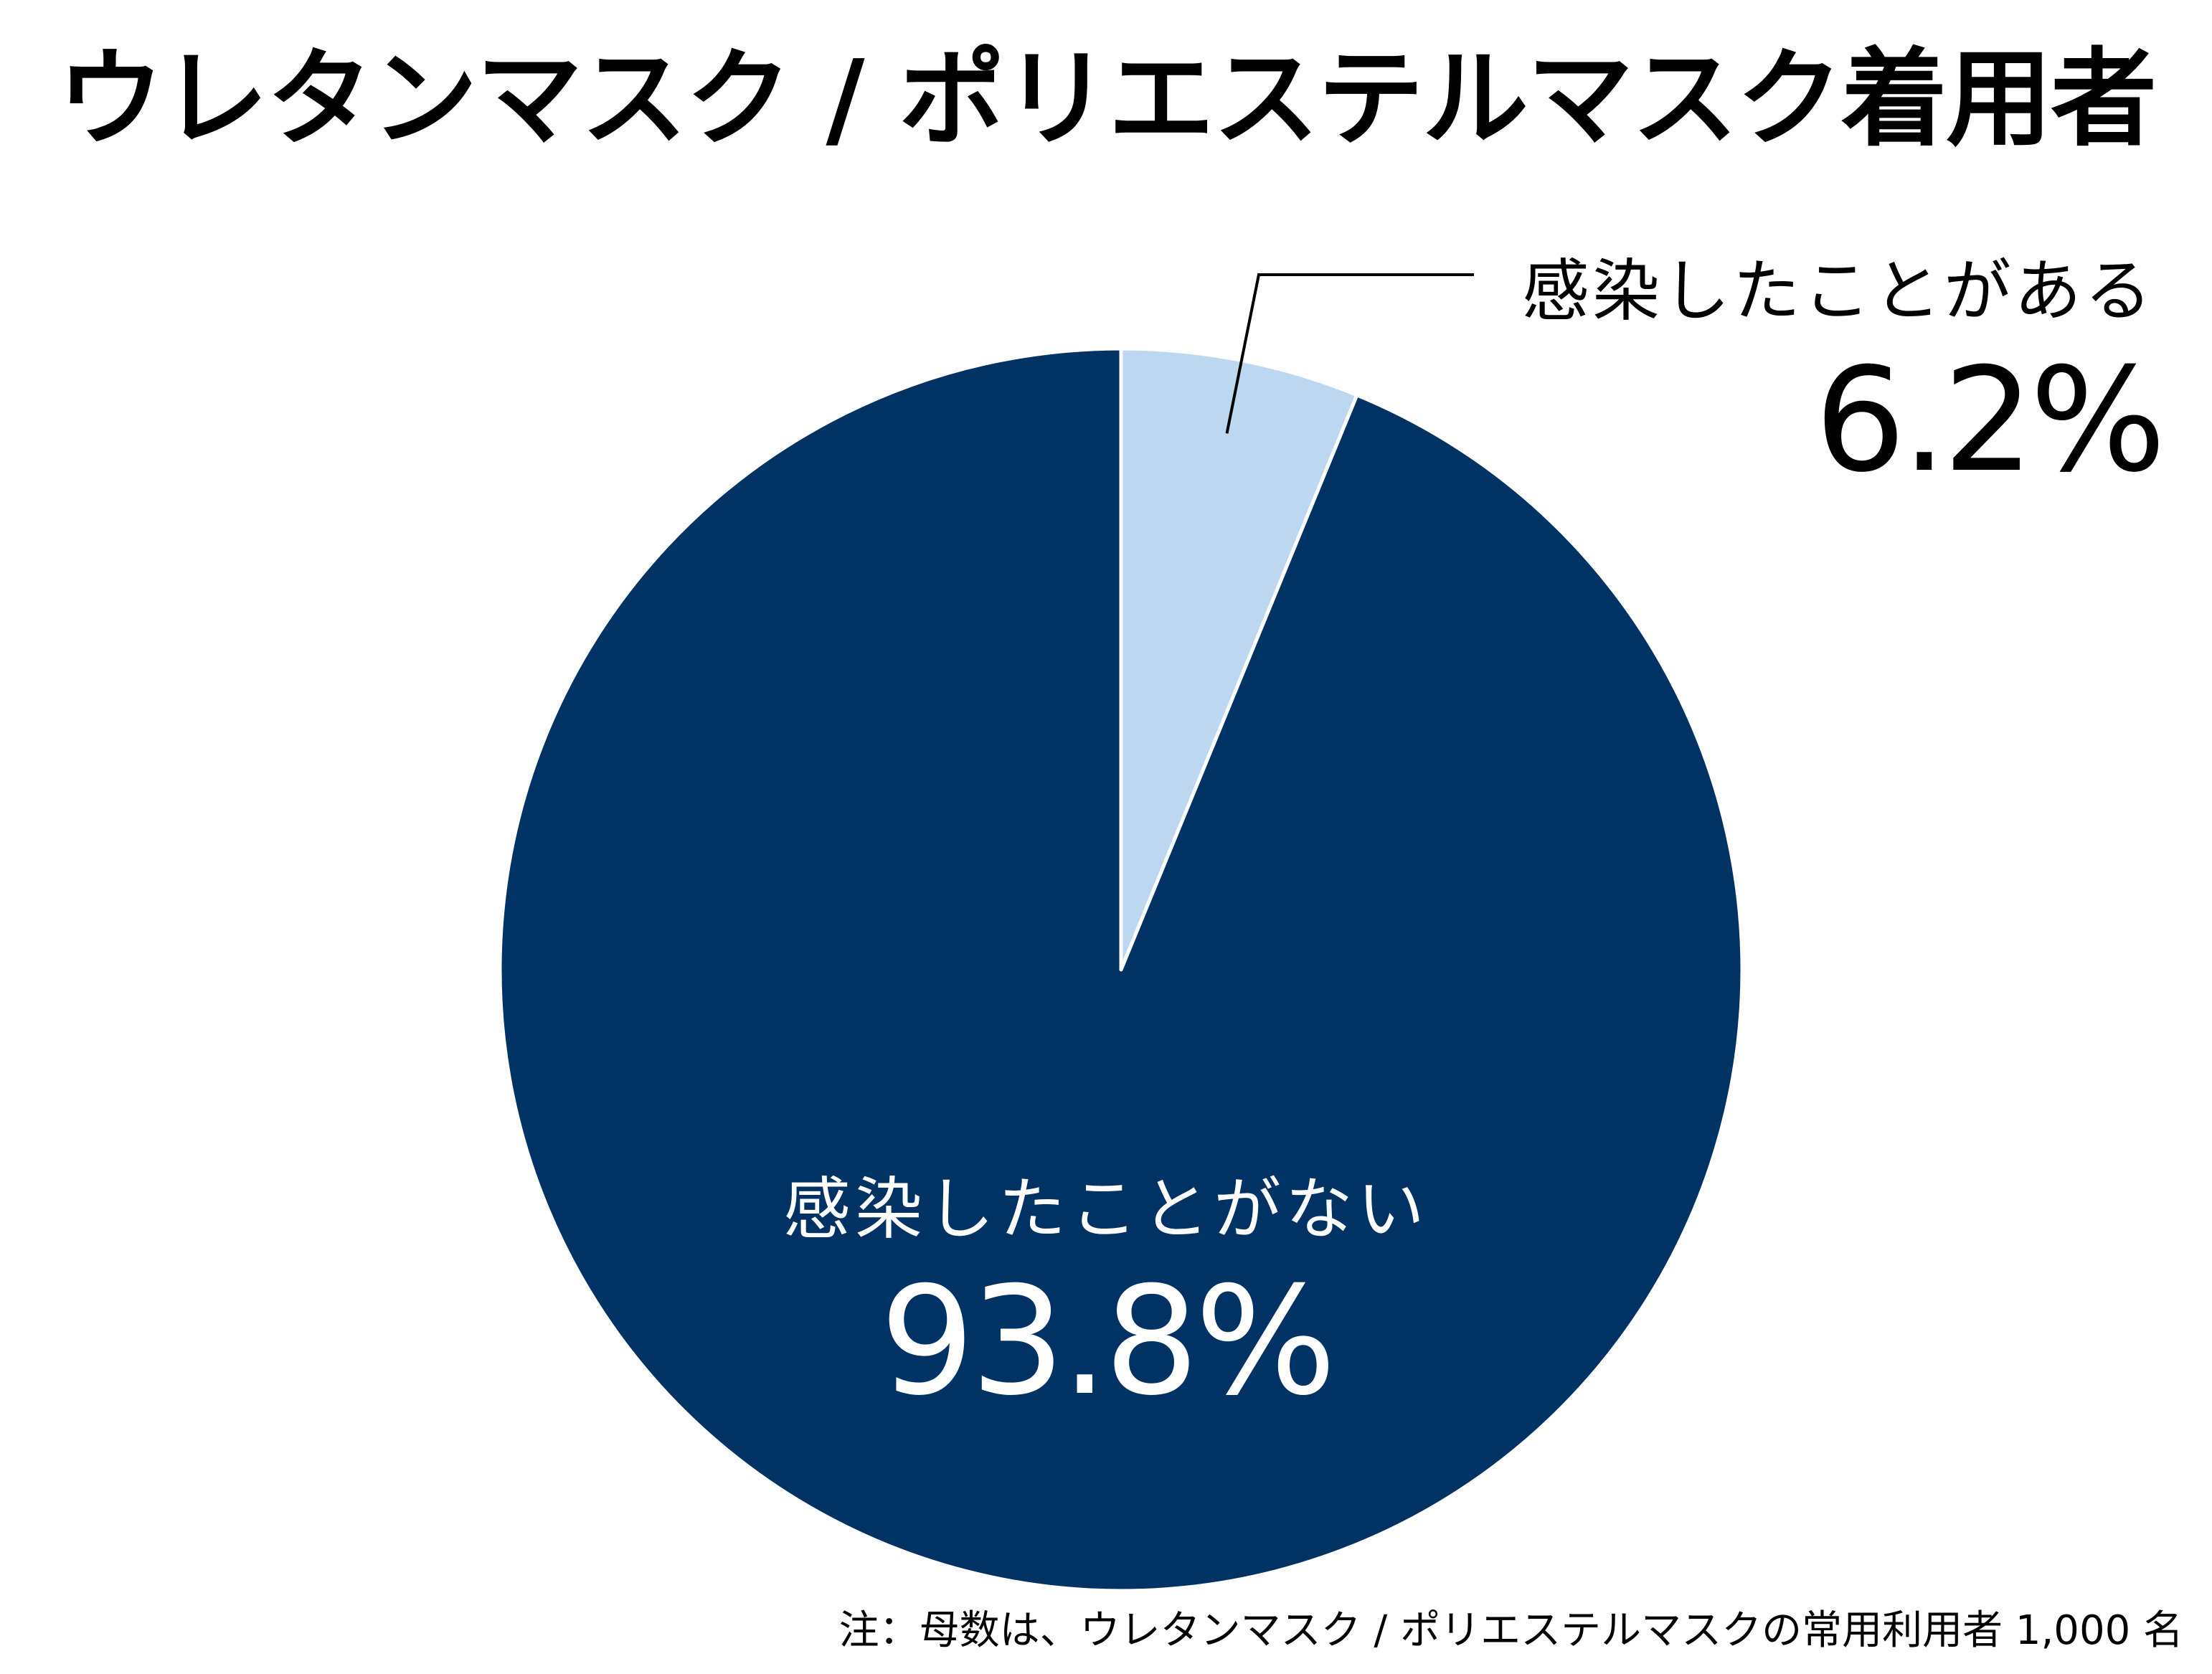 This screenshot has height=1674, width=2212. What do you see at coordinates (1106, 1210) in the screenshot?
I see `slice-label-not-infected: 感染したことがない` at bounding box center [1106, 1210].